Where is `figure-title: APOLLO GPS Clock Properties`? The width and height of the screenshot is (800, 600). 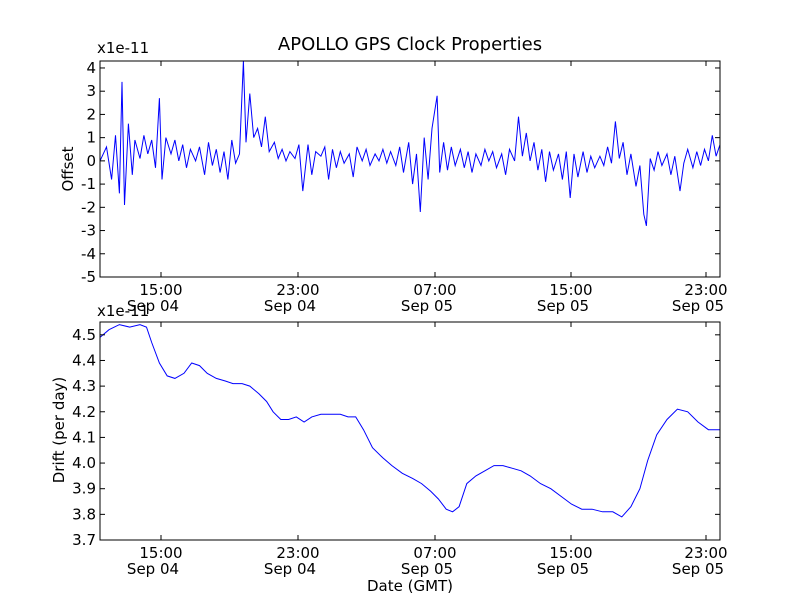 figure-title: APOLLO GPS Clock Properties is located at coordinates (410, 44).